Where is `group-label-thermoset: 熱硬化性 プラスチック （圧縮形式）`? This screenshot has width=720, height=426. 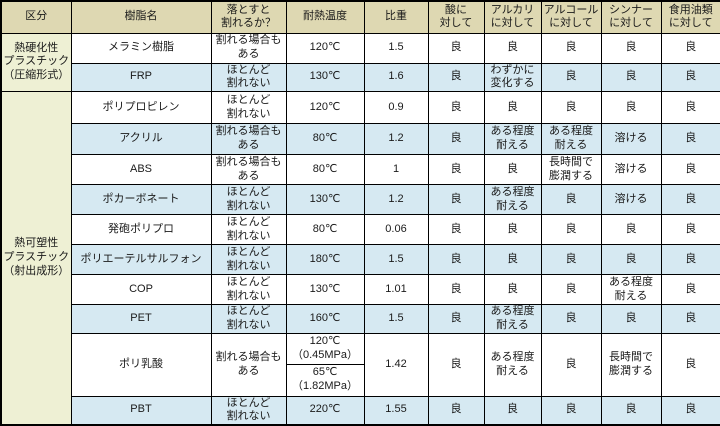
group-label-thermoset: 熱硬化性 プラスチック （圧縮形式） is located at coordinates (36, 62).